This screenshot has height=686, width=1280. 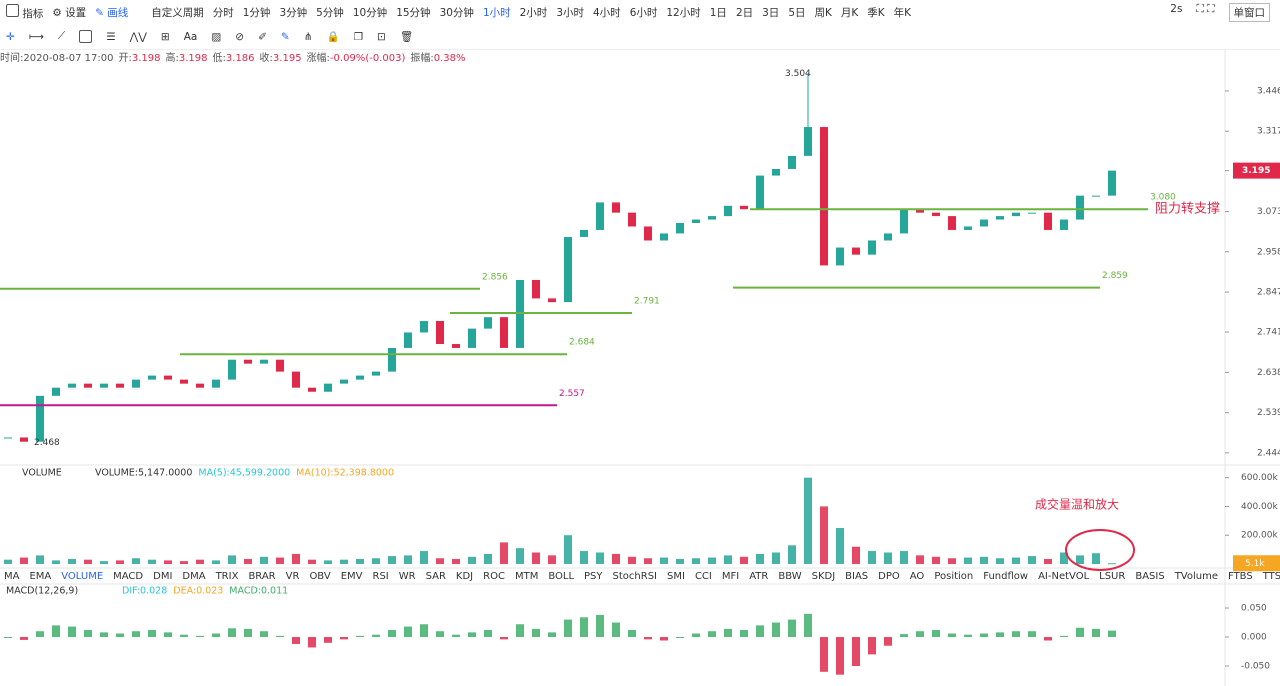 I want to click on indicator-tab: SAR, so click(x=436, y=576).